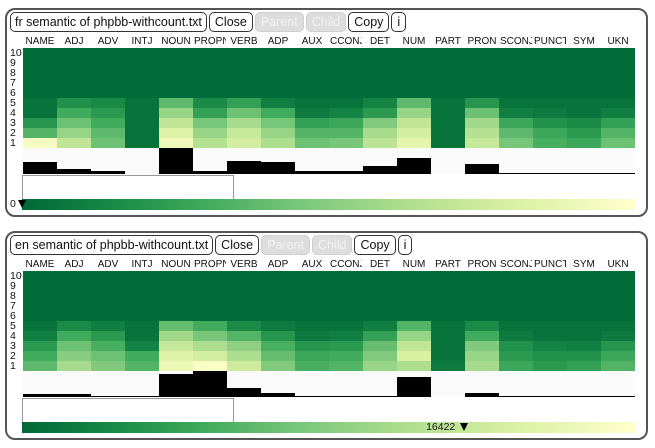 The height and width of the screenshot is (448, 655). What do you see at coordinates (375, 245) in the screenshot?
I see `copy-button: Copy` at bounding box center [375, 245].